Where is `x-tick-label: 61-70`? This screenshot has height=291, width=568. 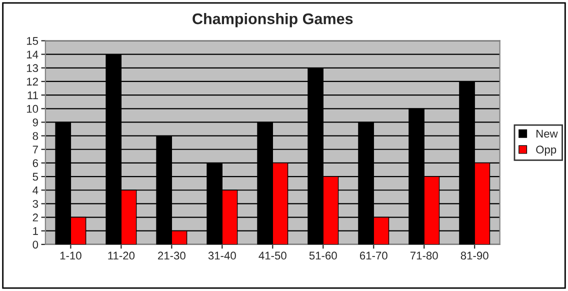
x-tick-label: 61-70 is located at coordinates (374, 256).